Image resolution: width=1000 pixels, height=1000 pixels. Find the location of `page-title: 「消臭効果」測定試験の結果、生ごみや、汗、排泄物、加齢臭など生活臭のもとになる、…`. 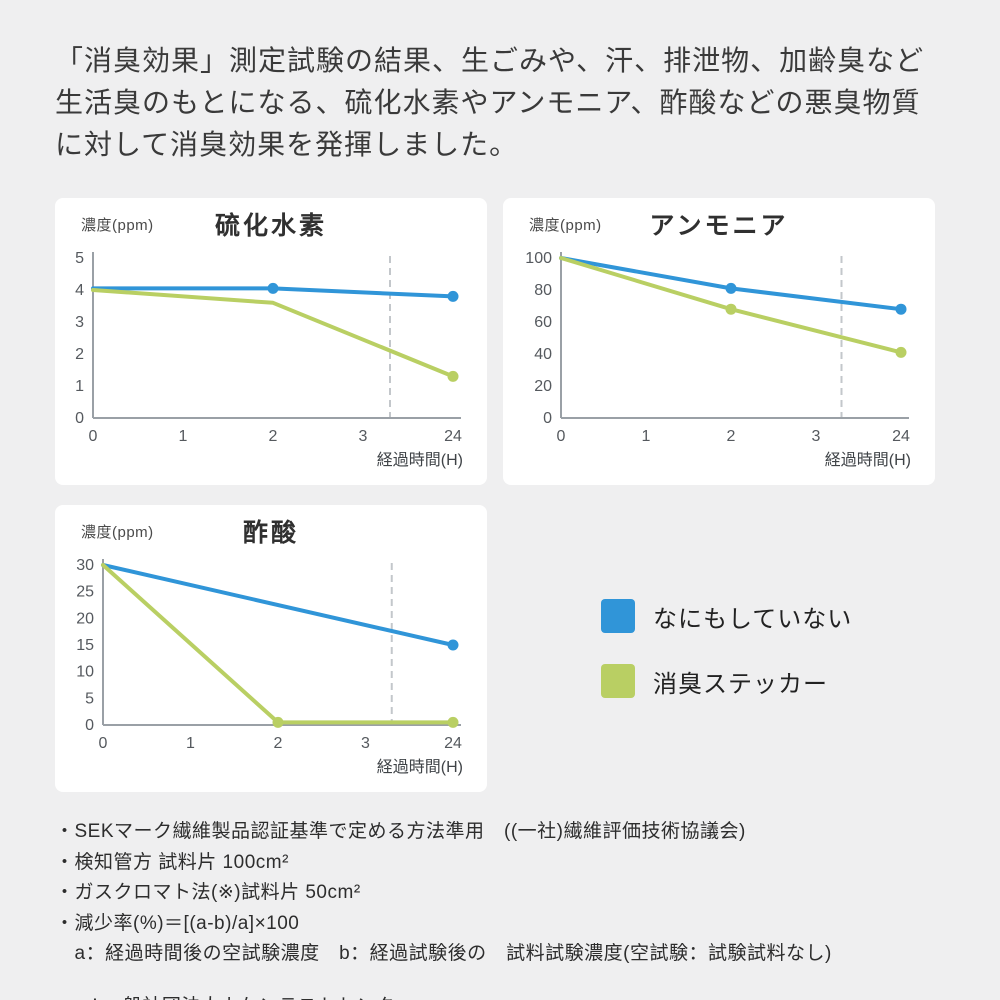

page-title: 「消臭効果」測定試験の結果、生ごみや、汗、排泄物、加齢臭など生活臭のもとになる、… is located at coordinates (490, 102).